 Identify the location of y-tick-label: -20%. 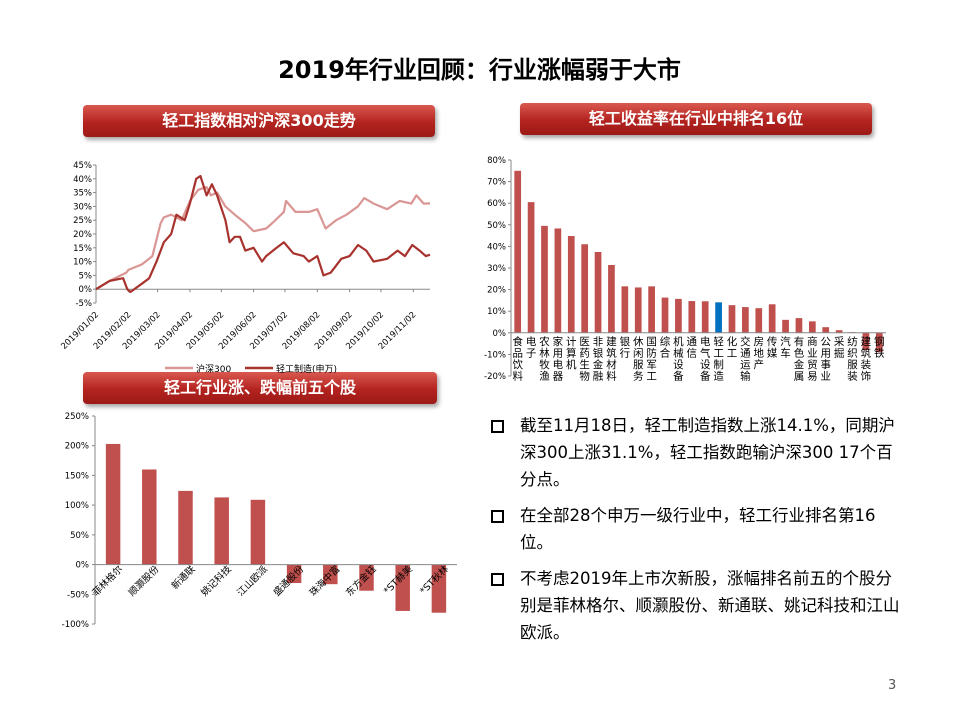
(495, 377).